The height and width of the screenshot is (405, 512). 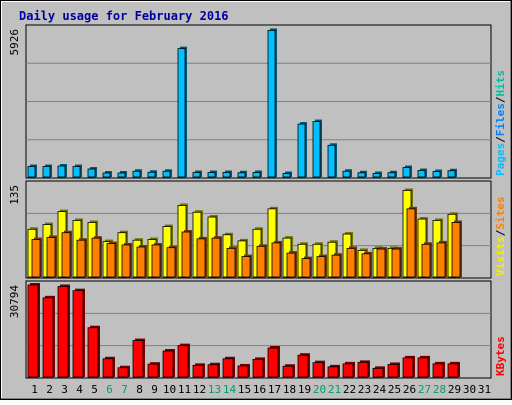 What do you see at coordinates (454, 389) in the screenshot?
I see `x-tick-label: 29` at bounding box center [454, 389].